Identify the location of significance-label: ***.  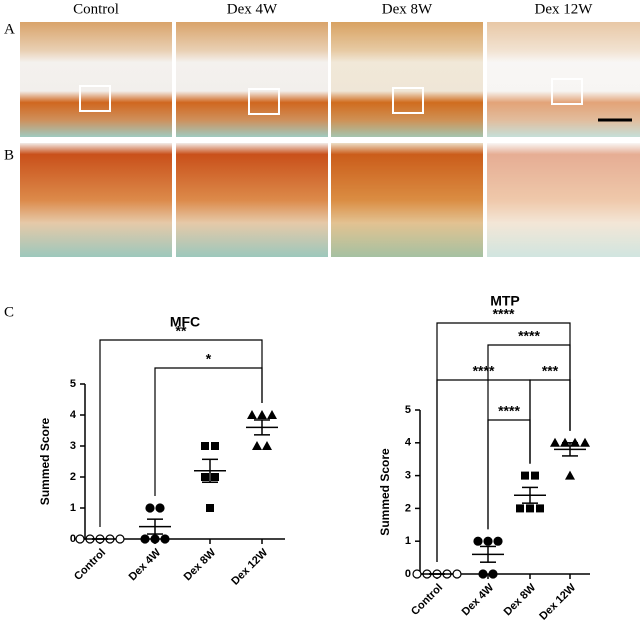
(550, 371).